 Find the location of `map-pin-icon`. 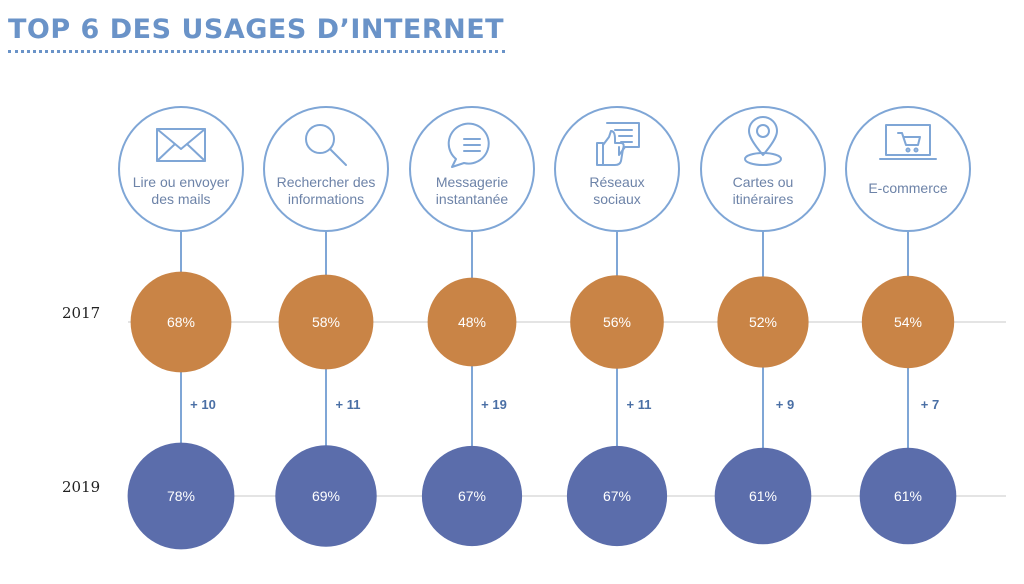

map-pin-icon is located at coordinates (763, 141).